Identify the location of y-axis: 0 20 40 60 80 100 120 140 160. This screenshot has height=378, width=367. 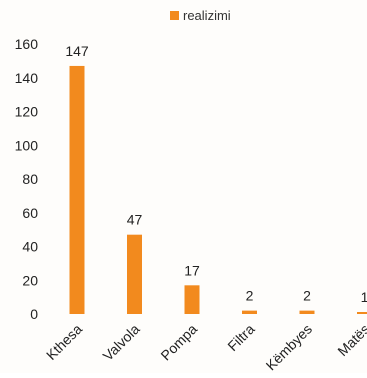
(27, 179).